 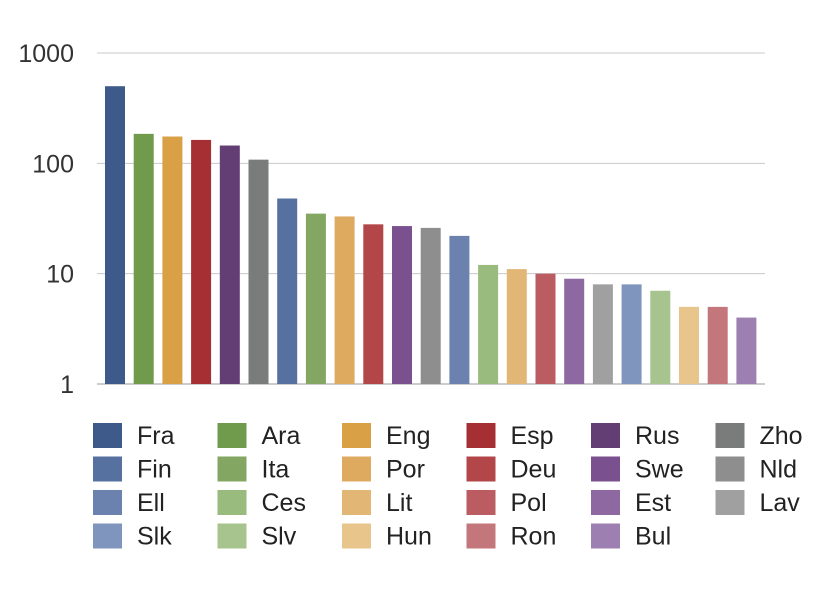 I want to click on legend-label-deu: Deu, so click(x=534, y=470).